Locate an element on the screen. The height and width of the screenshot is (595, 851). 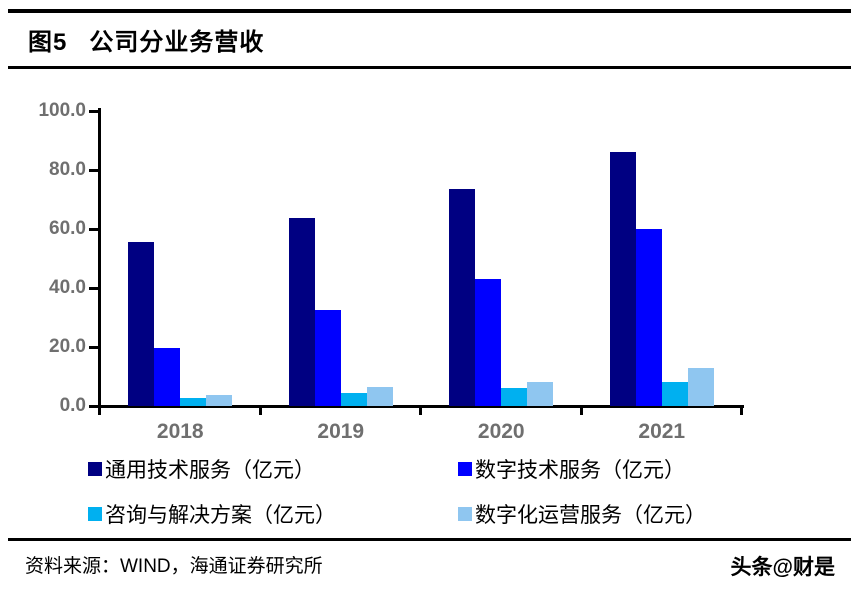
chart-bar-g1-s2 is located at coordinates (353, 399).